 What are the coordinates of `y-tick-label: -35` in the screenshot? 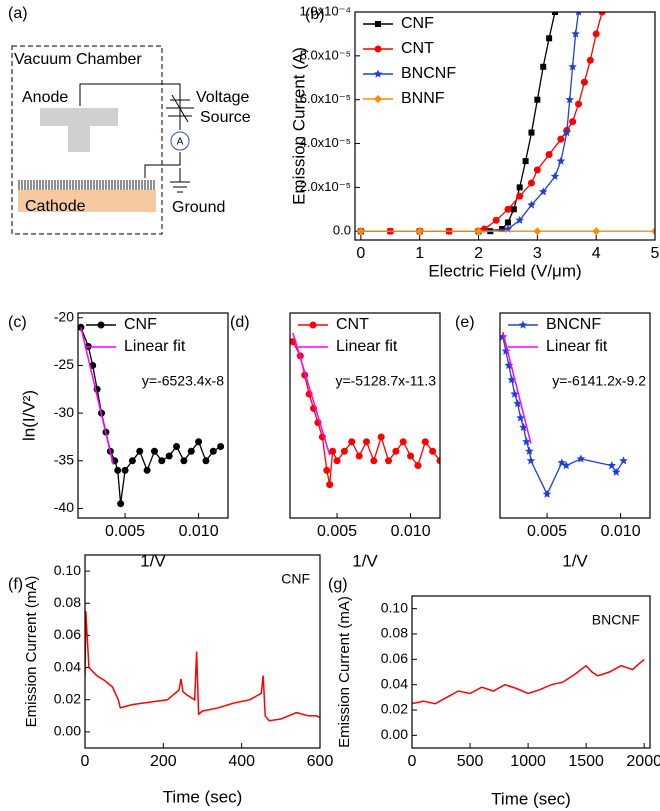 It's located at (64, 459).